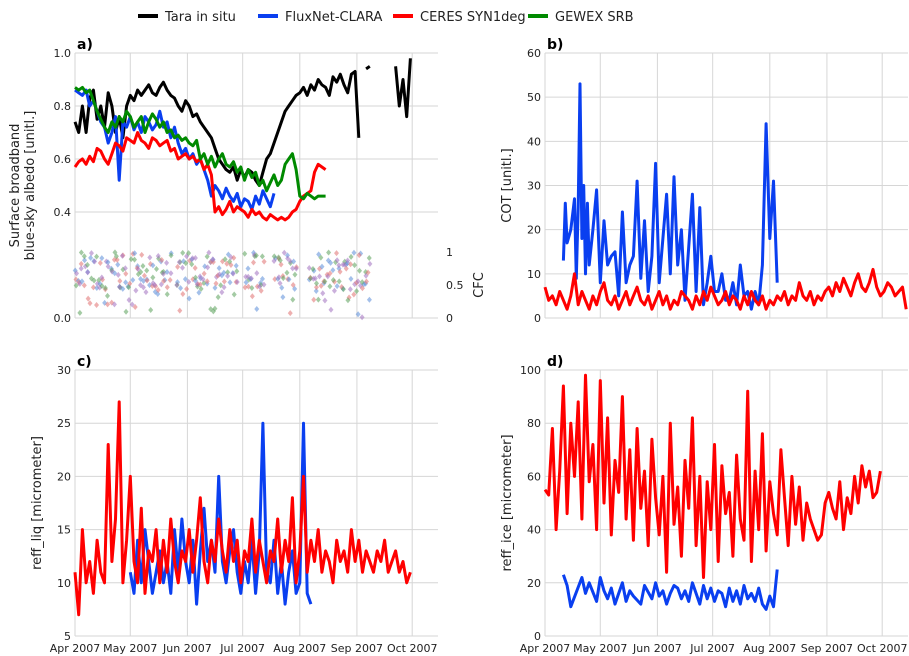  Describe the element at coordinates (84, 362) in the screenshot. I see `panel-label: c)` at that location.